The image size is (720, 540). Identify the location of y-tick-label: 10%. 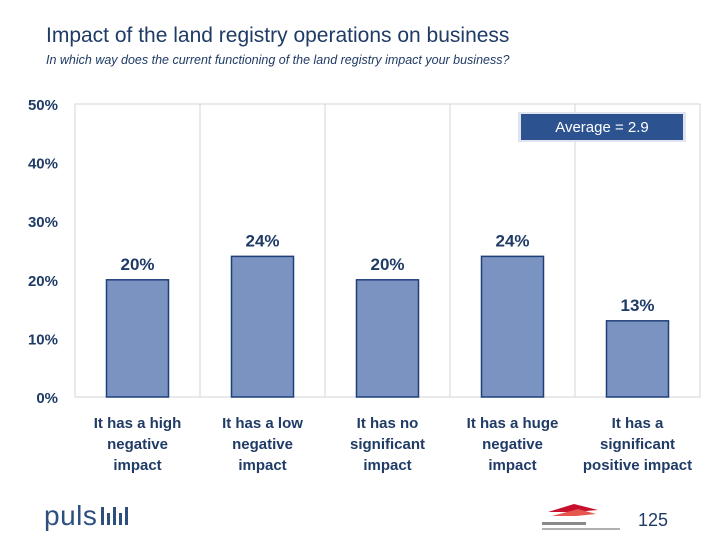
(43, 339).